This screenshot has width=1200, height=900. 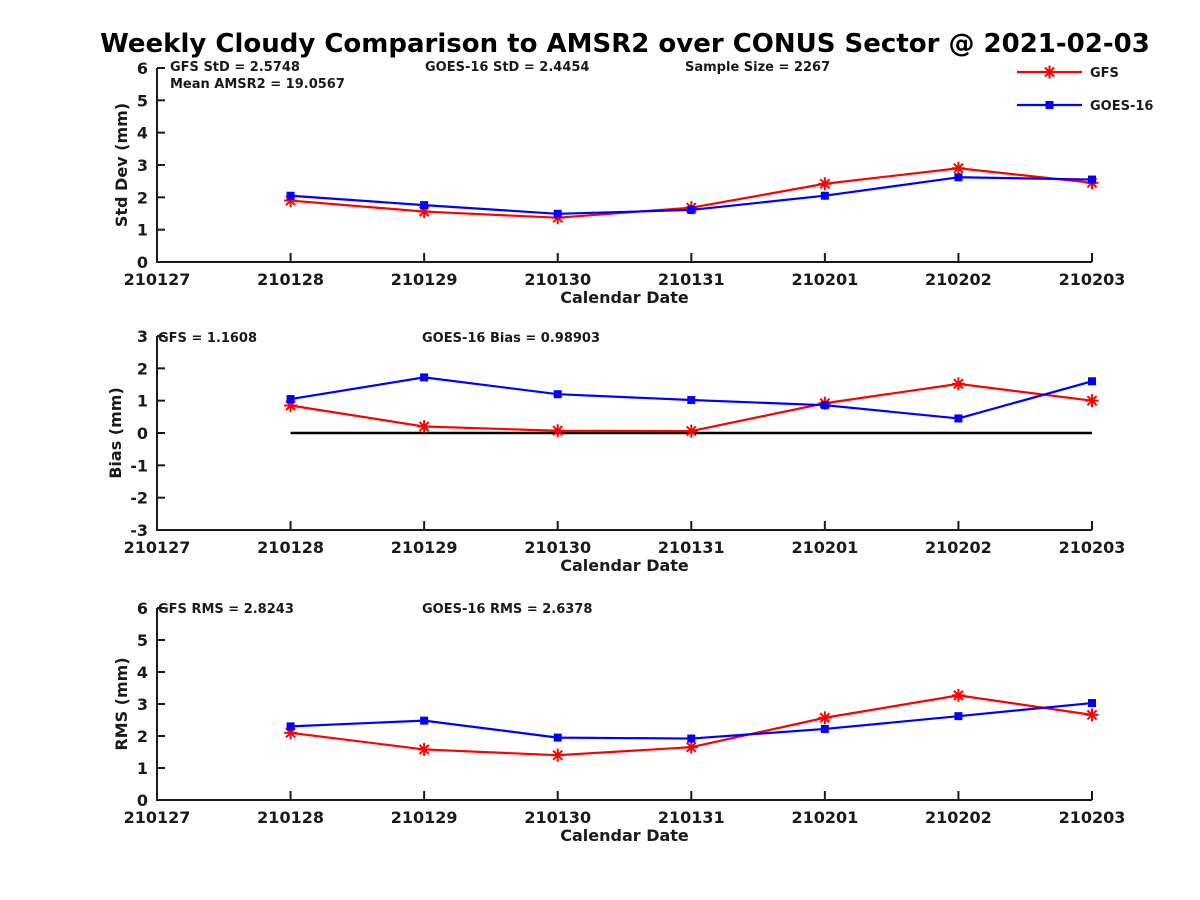 What do you see at coordinates (507, 67) in the screenshot?
I see `annotation-goes16-std: GOES-16 StD = 2.4454` at bounding box center [507, 67].